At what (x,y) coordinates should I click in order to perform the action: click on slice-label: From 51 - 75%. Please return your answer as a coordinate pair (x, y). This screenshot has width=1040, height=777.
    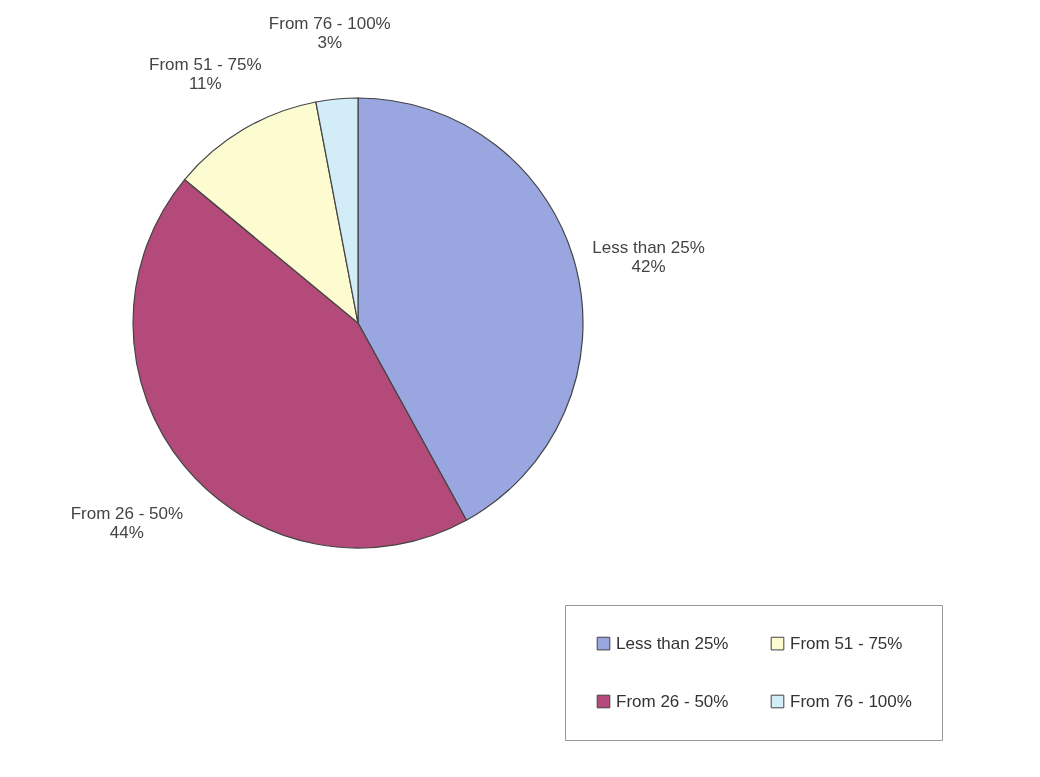
    Looking at the image, I should click on (205, 64).